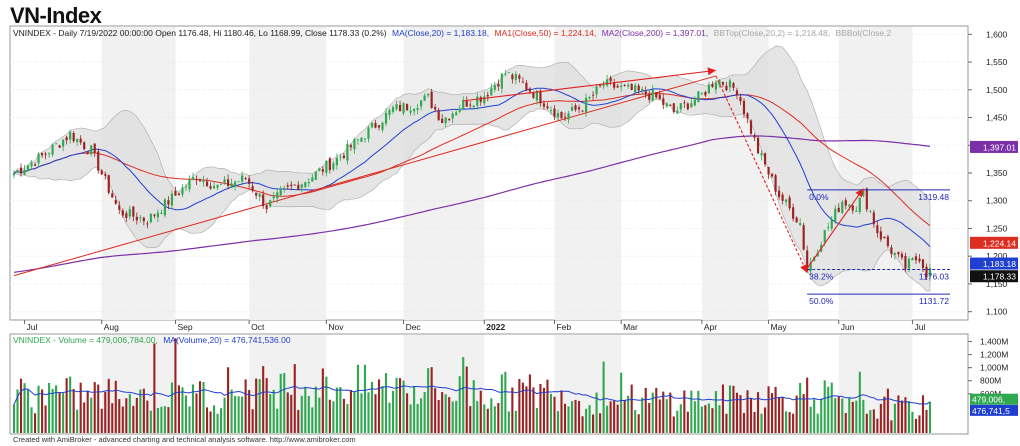  Describe the element at coordinates (440, 33) in the screenshot. I see `ma20-header: MA(Close,20) = 1,183.18,` at that location.